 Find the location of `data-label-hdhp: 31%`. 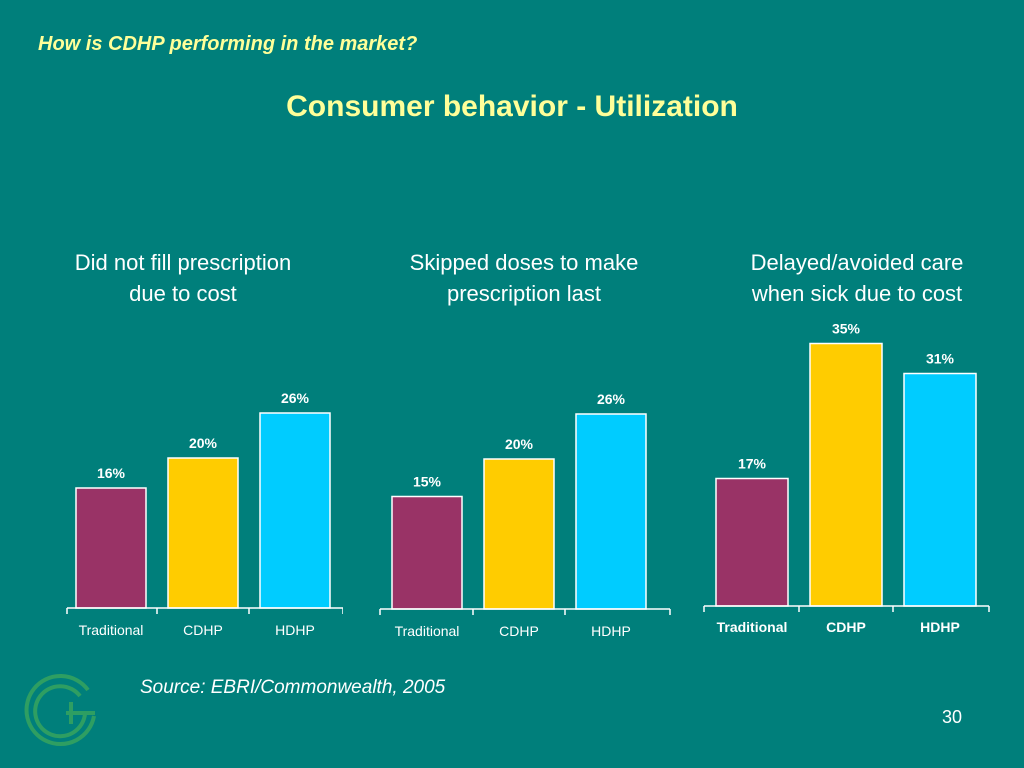

data-label-hdhp: 31% is located at coordinates (940, 359).